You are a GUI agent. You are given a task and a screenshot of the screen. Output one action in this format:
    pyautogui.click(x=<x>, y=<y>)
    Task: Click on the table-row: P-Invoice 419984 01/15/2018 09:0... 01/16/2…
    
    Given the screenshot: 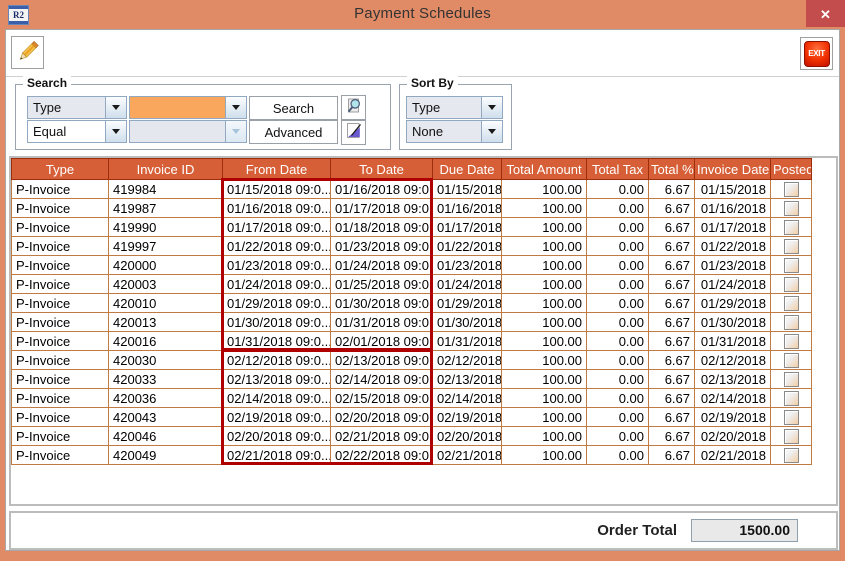 What is the action you would take?
    pyautogui.click(x=411, y=189)
    